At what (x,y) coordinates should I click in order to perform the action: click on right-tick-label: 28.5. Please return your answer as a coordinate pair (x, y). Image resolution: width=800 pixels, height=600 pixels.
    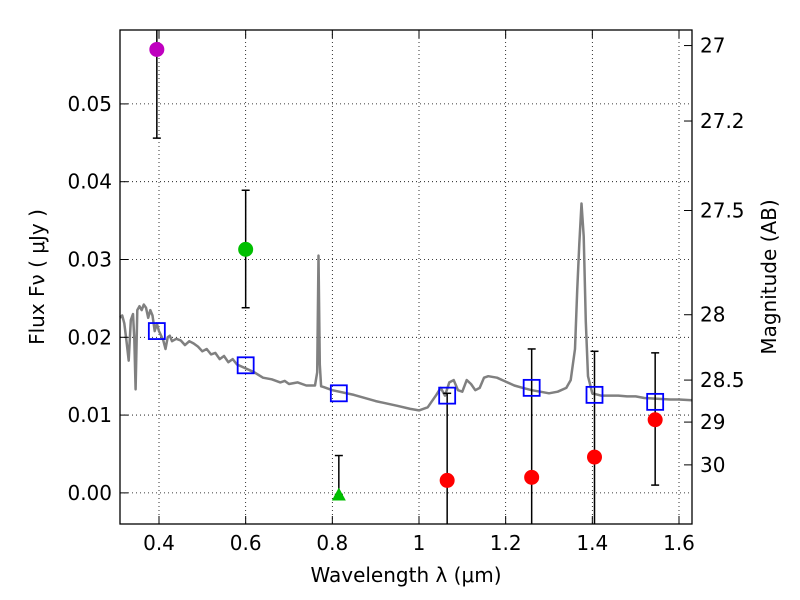
    Looking at the image, I should click on (722, 380).